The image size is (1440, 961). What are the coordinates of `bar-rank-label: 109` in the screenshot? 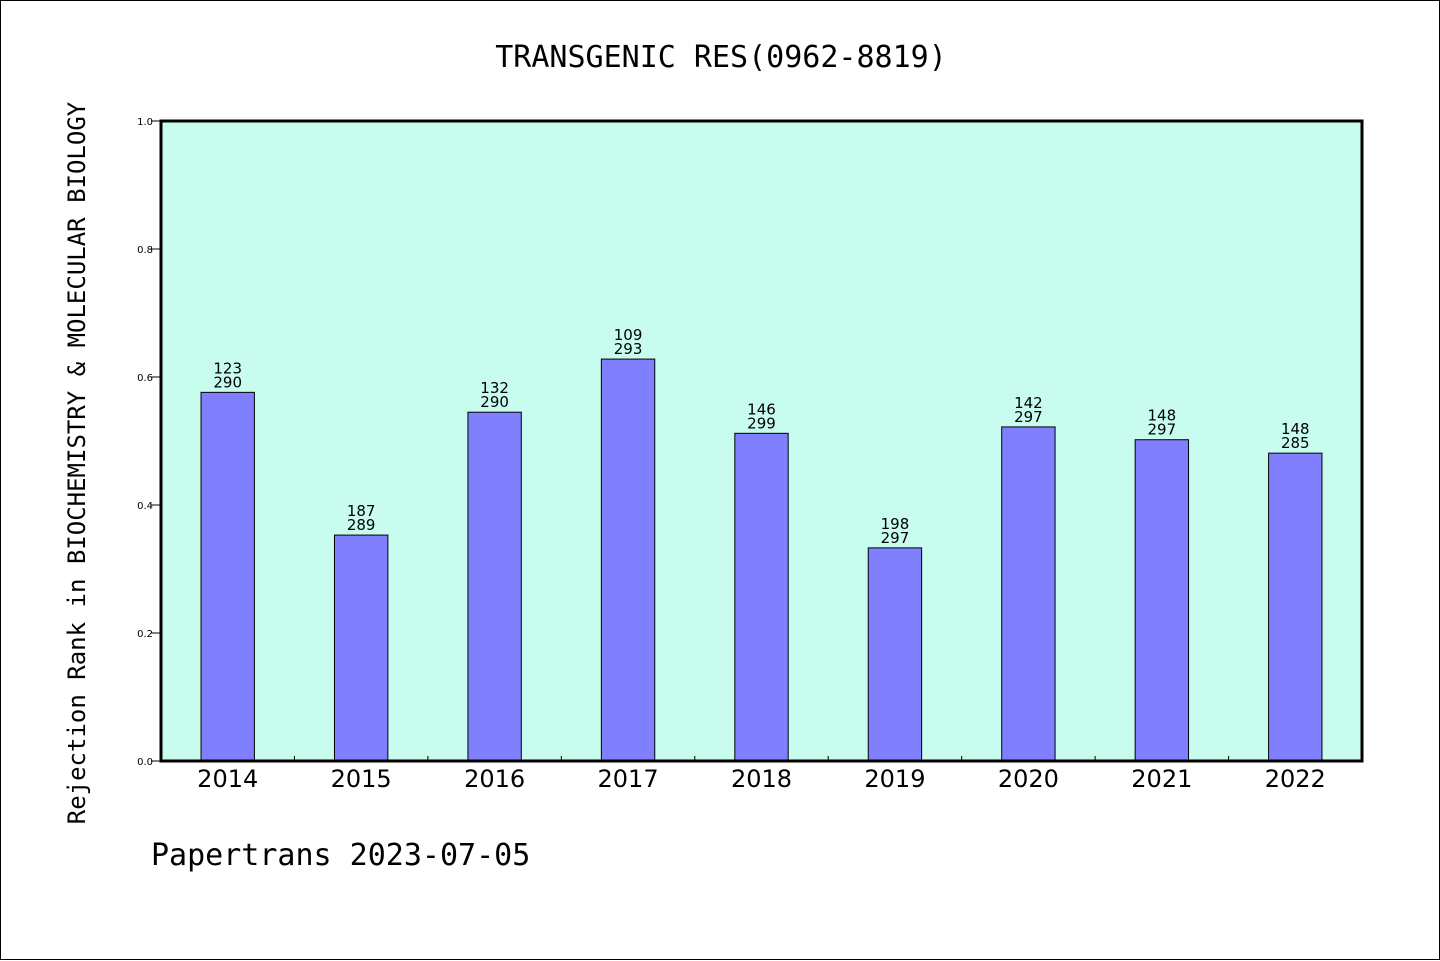 It's located at (628, 335).